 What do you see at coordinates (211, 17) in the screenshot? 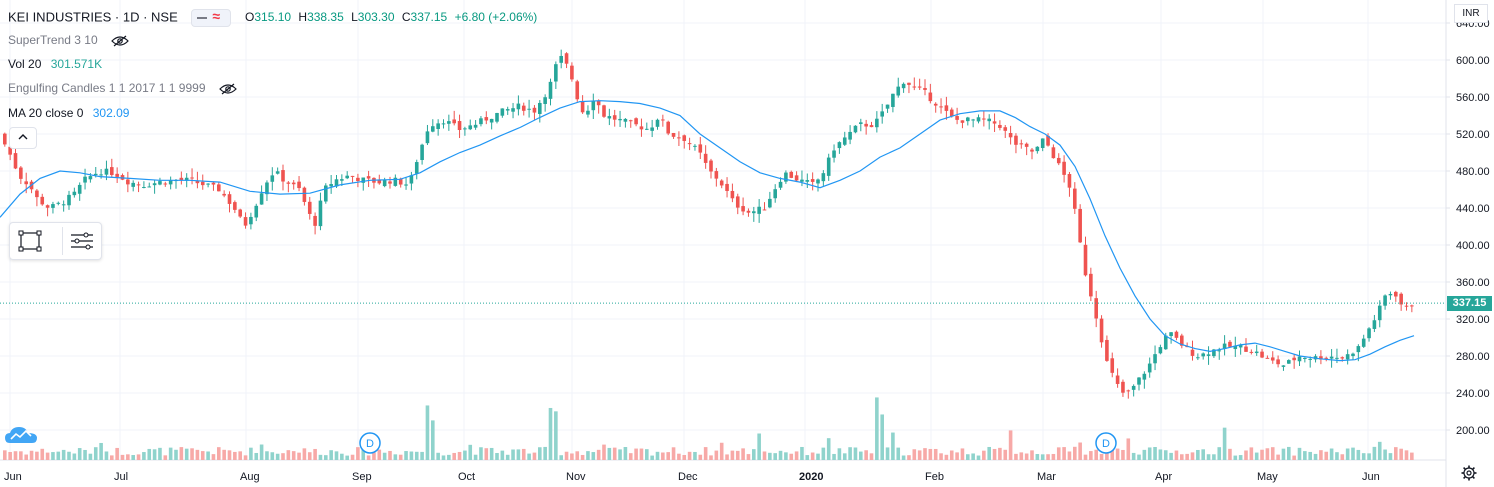
I see `legend-mode-toggle: ≈` at bounding box center [211, 17].